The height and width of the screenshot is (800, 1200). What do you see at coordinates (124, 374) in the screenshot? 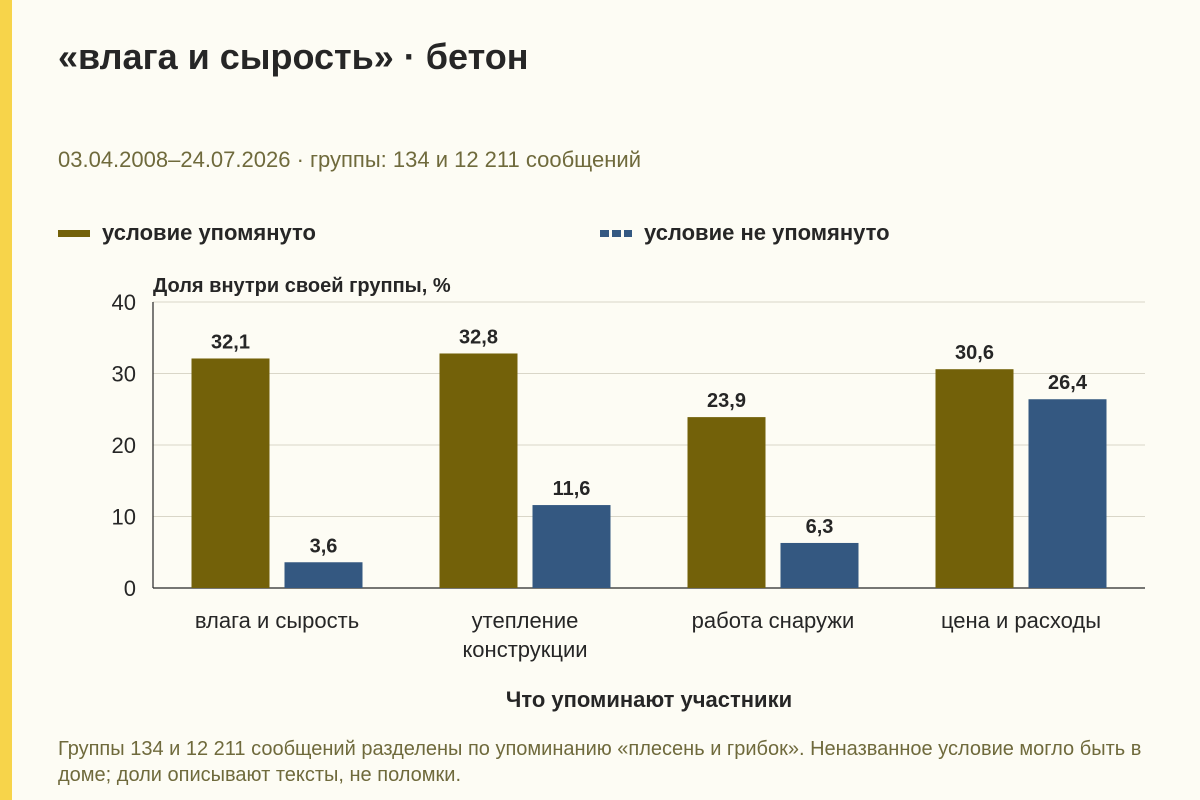
I see `y-tick-label: 30` at bounding box center [124, 374].